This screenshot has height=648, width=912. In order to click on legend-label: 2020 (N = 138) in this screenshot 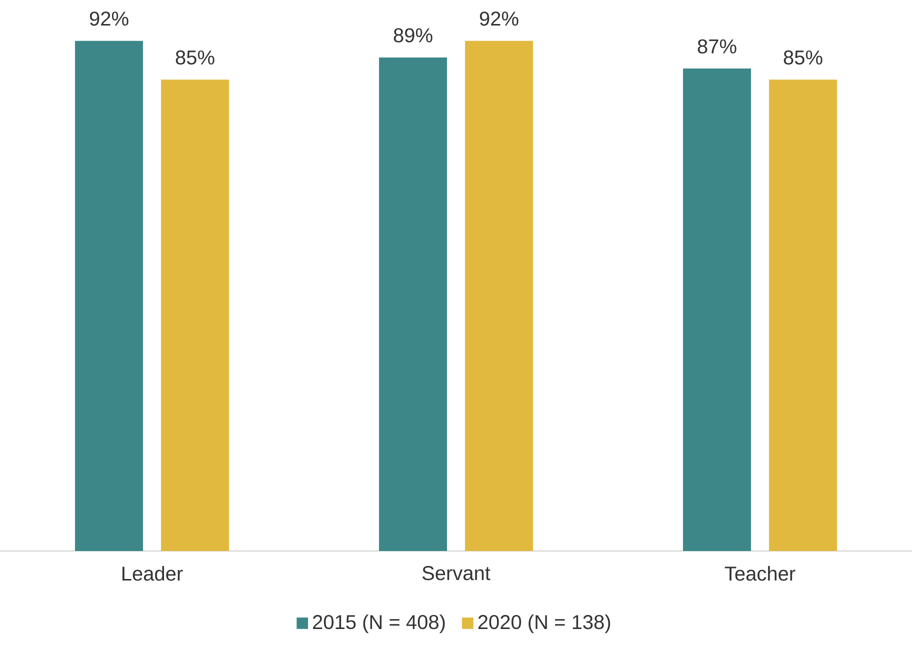, I will do `click(544, 624)`.